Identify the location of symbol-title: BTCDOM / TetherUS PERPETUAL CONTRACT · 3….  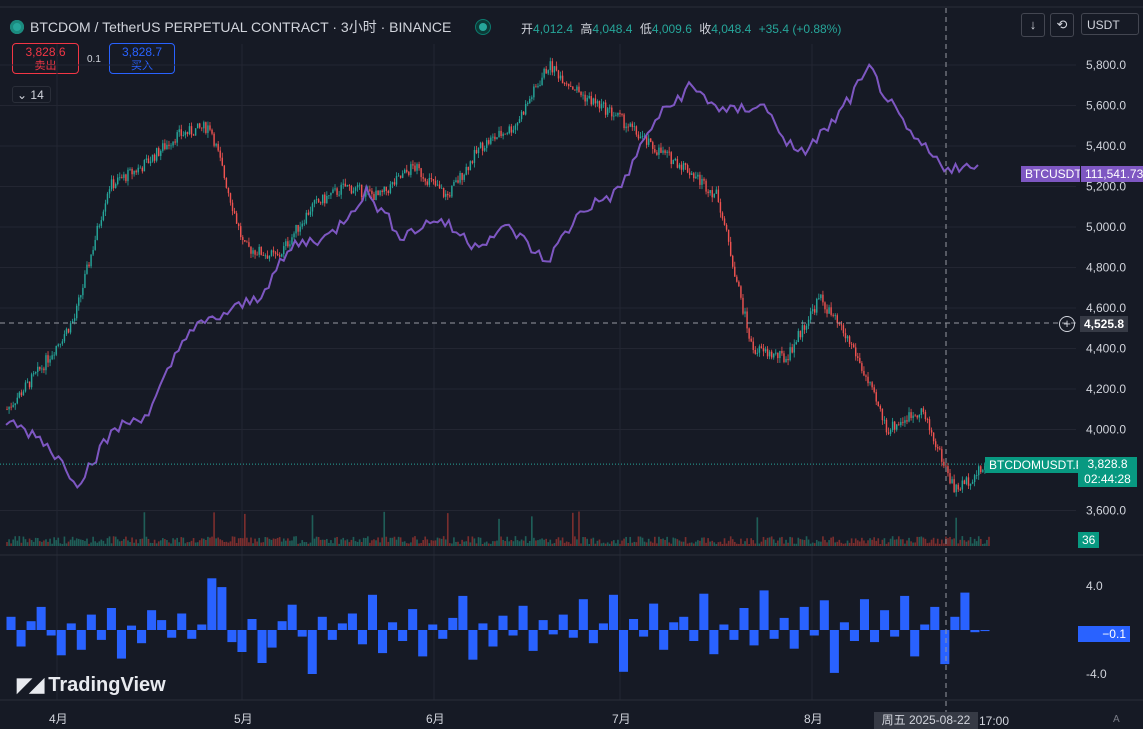
(241, 27).